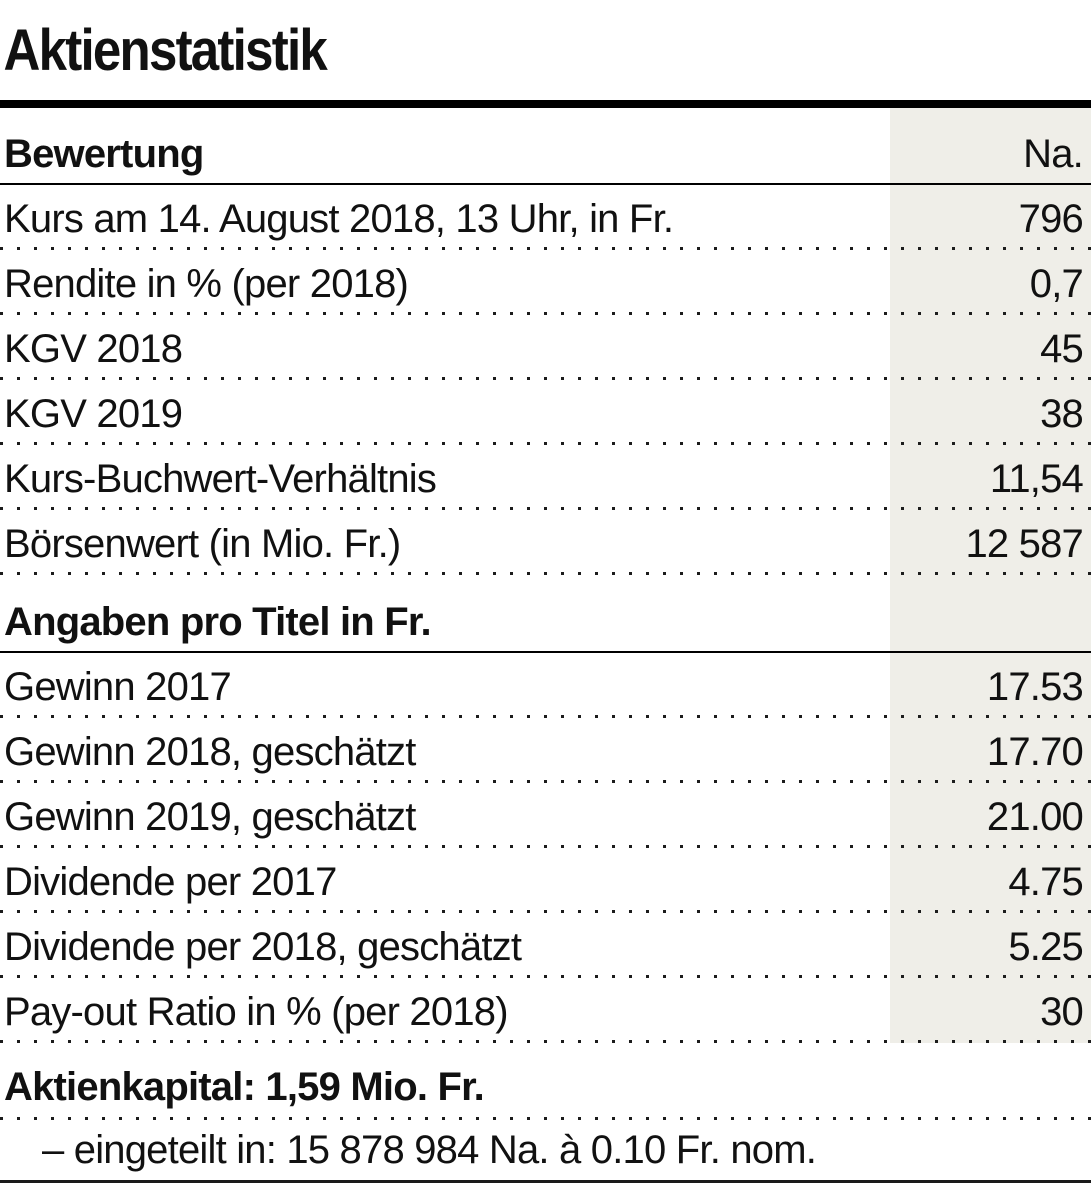  What do you see at coordinates (206, 284) in the screenshot?
I see `row-label: Rendite in % (per 2018)` at bounding box center [206, 284].